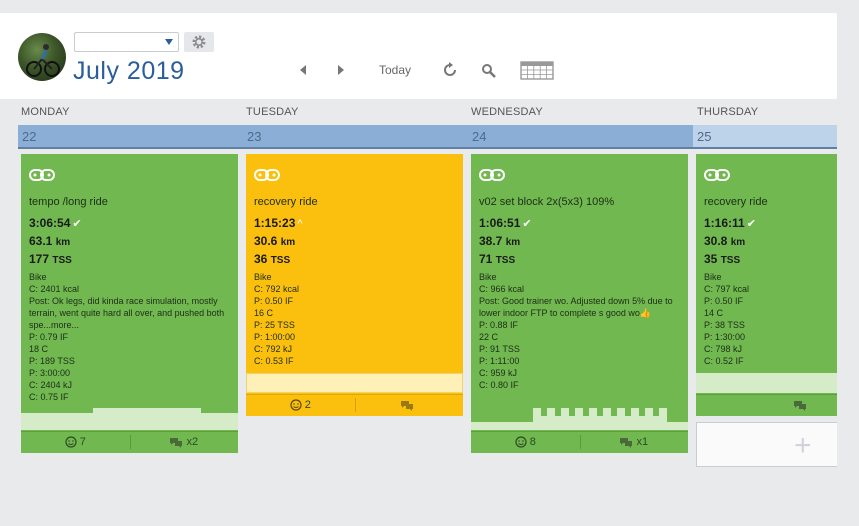 This screenshot has height=526, width=859. I want to click on add-workout-button: +, so click(766, 444).